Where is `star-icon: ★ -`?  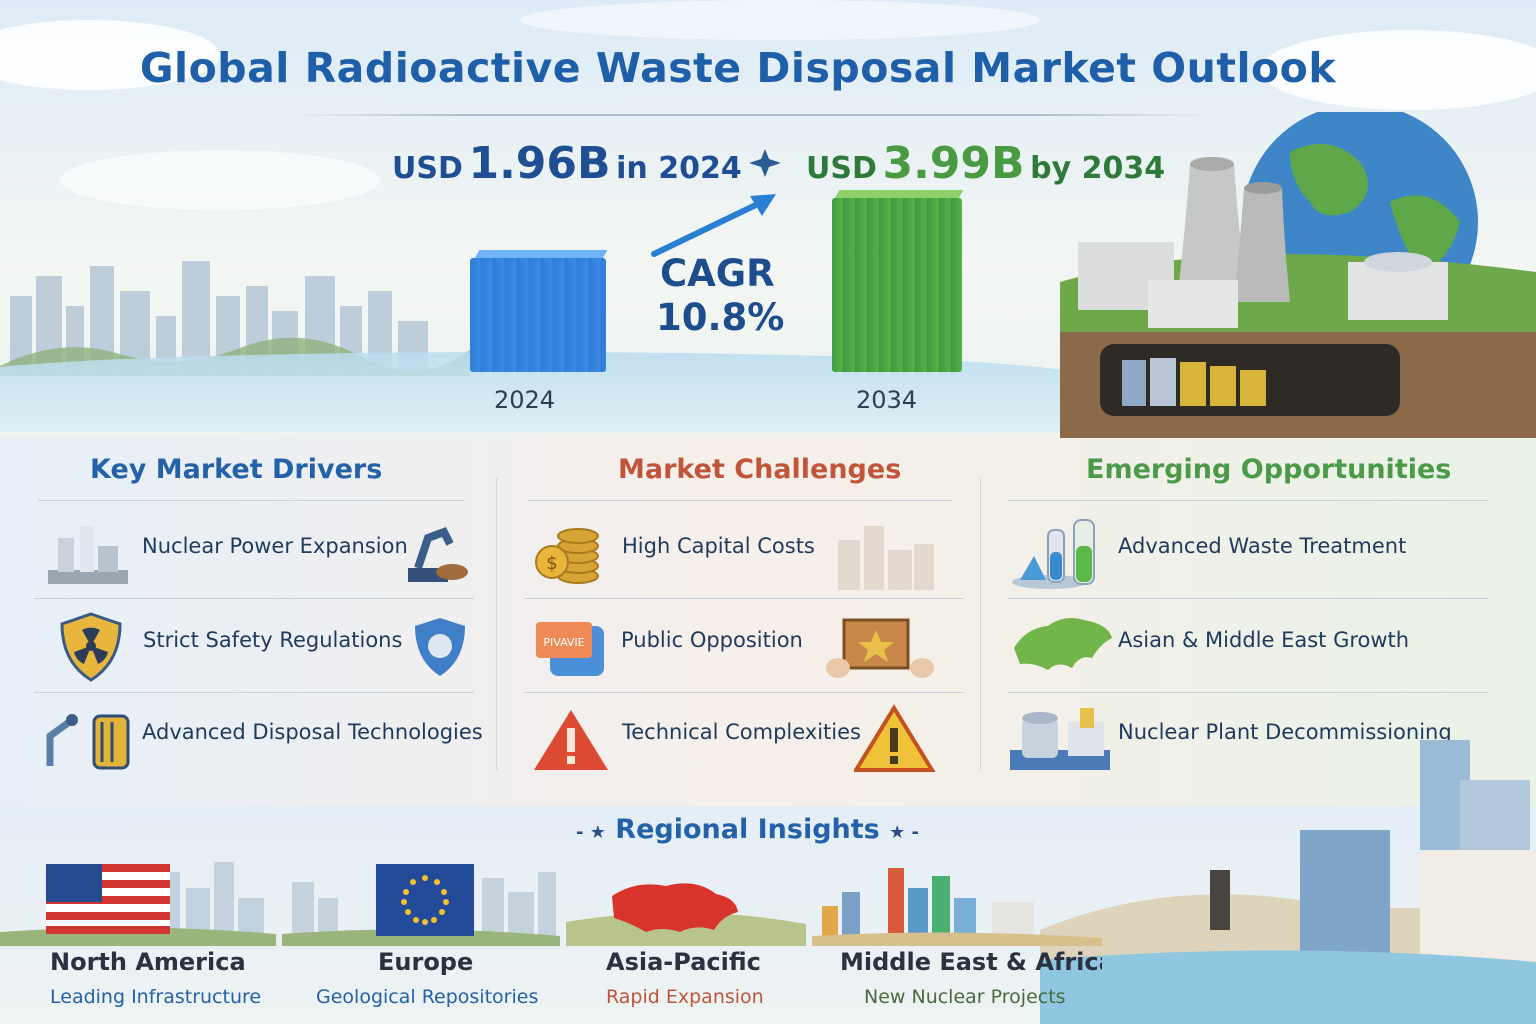
star-icon: ★ - is located at coordinates (904, 832).